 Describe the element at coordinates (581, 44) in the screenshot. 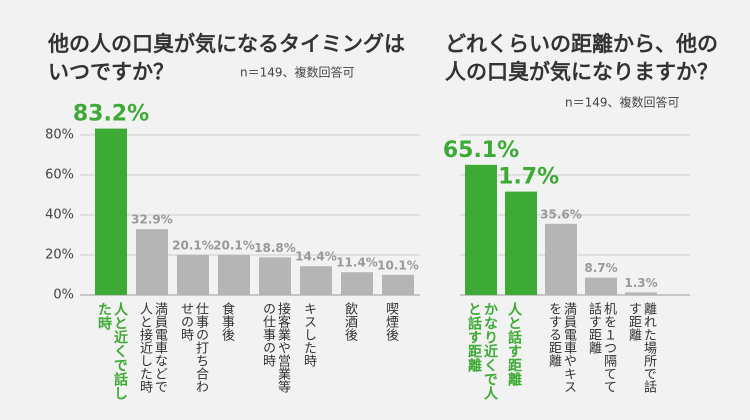

I see `chart-title: どれくらいの距離から、他の` at that location.